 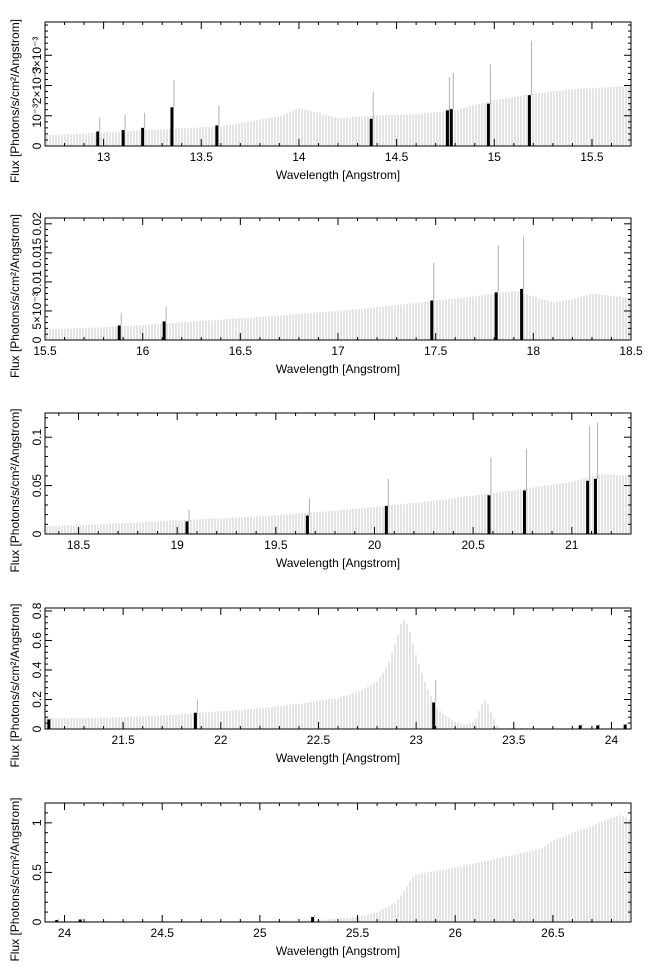 What do you see at coordinates (37, 640) in the screenshot?
I see `y-tick-label: 0.6` at bounding box center [37, 640].